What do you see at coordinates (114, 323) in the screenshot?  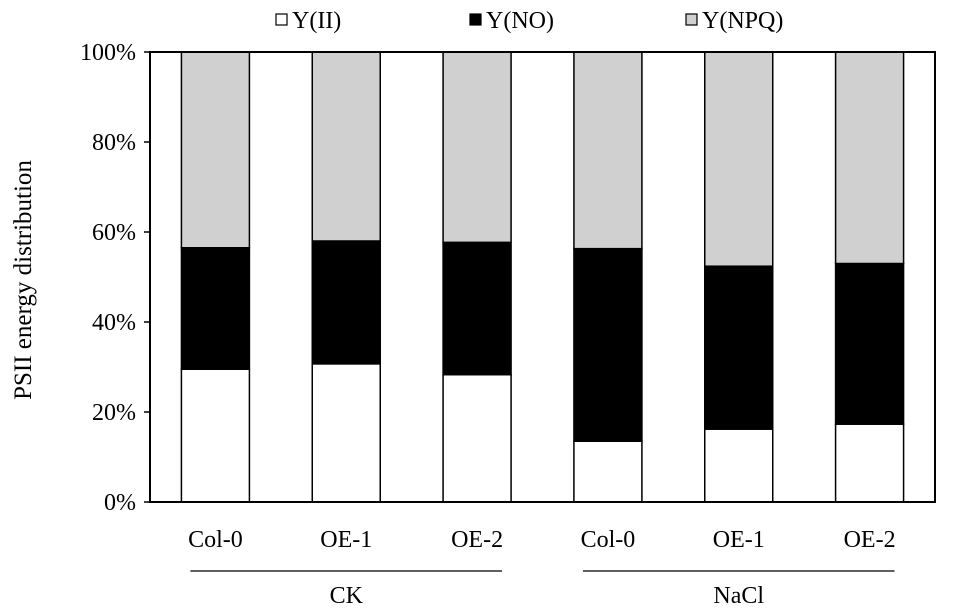 I see `y-tick-label: 40%` at bounding box center [114, 323].